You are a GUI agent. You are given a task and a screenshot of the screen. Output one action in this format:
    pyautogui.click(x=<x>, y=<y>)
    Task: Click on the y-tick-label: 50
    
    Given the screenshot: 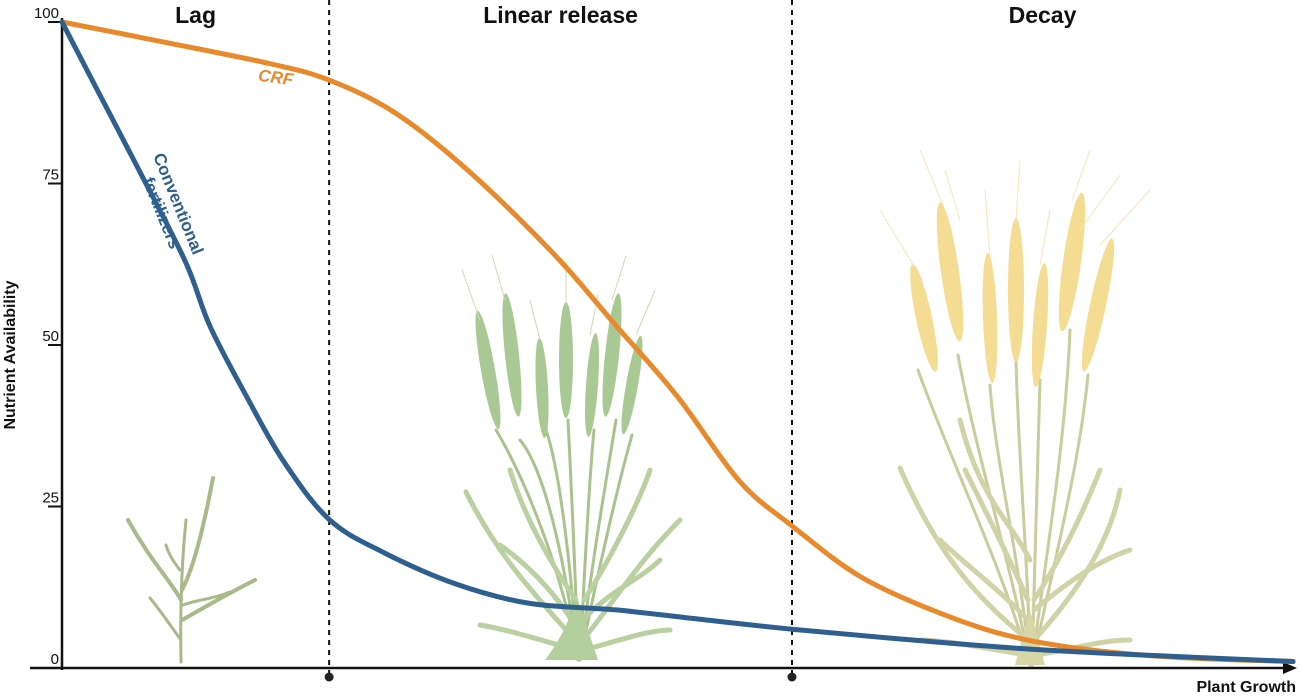 What is the action you would take?
    pyautogui.click(x=50, y=336)
    